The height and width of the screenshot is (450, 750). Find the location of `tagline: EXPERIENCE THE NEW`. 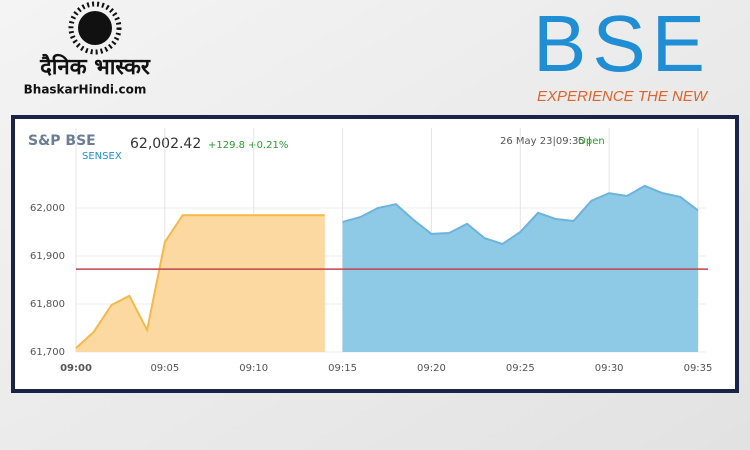

tagline: EXPERIENCE THE NEW is located at coordinates (623, 96).